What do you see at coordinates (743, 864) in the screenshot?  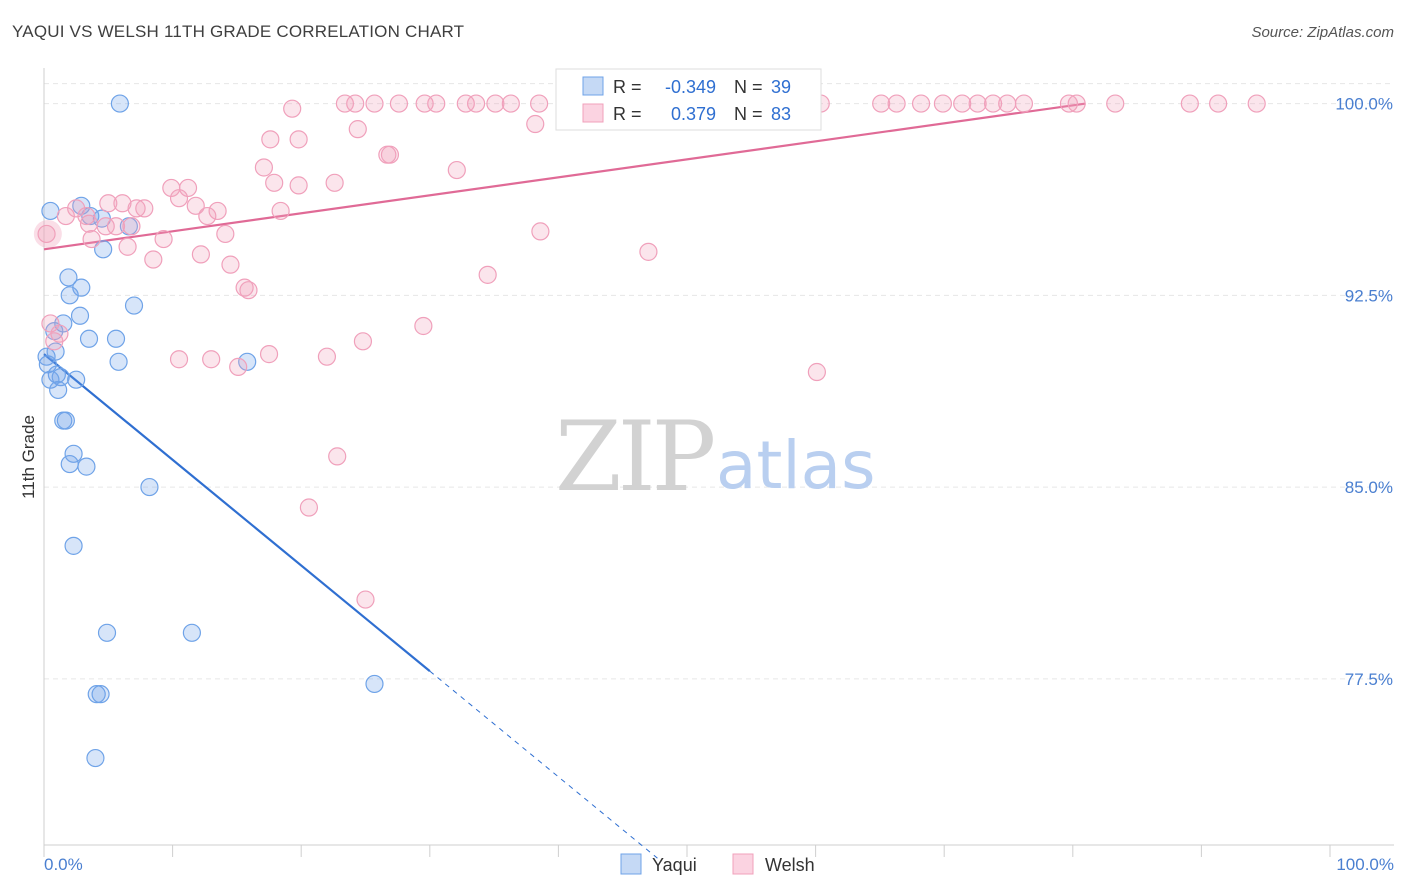 I see `legend-swatch-welsh` at bounding box center [743, 864].